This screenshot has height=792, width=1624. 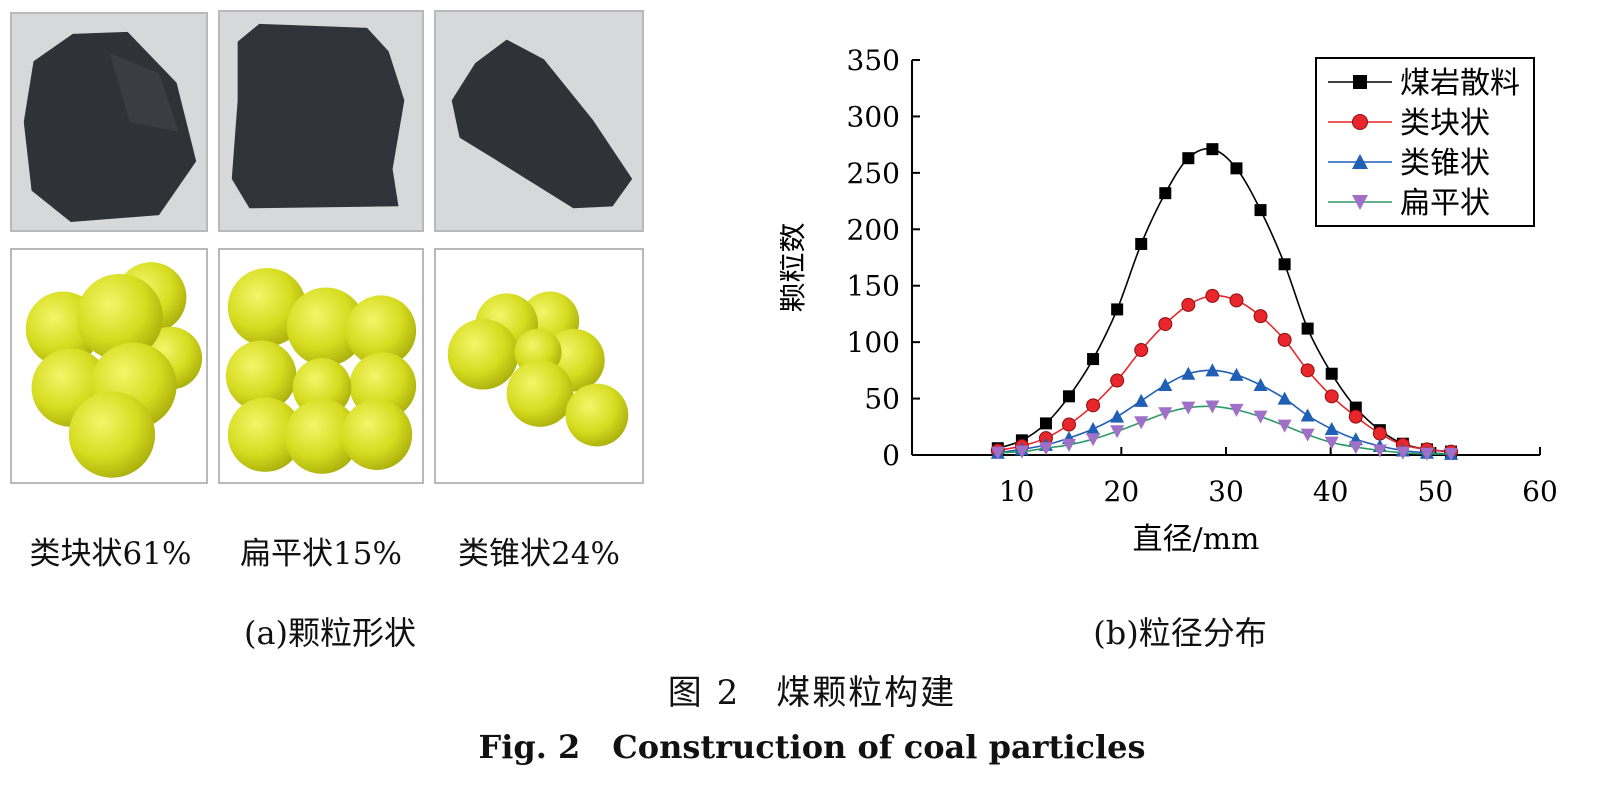 What do you see at coordinates (891, 455) in the screenshot?
I see `y-tick-label: 0` at bounding box center [891, 455].